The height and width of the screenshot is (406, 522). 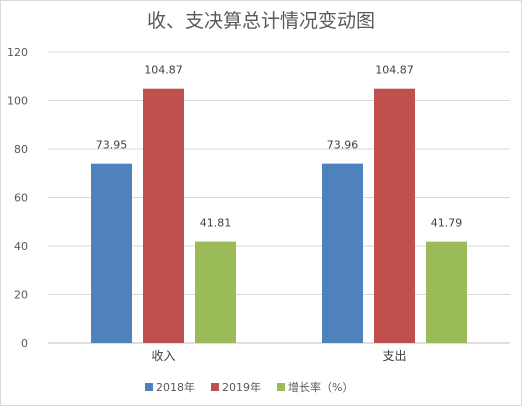 I want to click on x-category-label: 收入, so click(x=163, y=356).